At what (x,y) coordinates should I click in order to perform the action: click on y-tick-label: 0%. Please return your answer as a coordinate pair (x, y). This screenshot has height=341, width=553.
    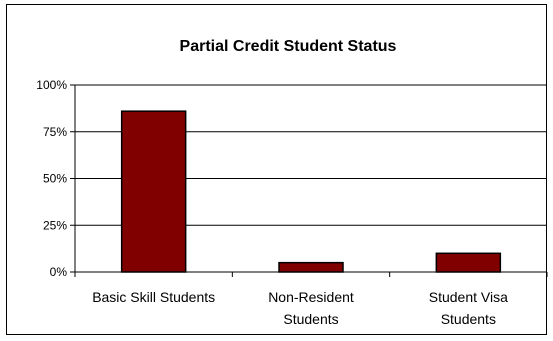
    Looking at the image, I should click on (59, 272).